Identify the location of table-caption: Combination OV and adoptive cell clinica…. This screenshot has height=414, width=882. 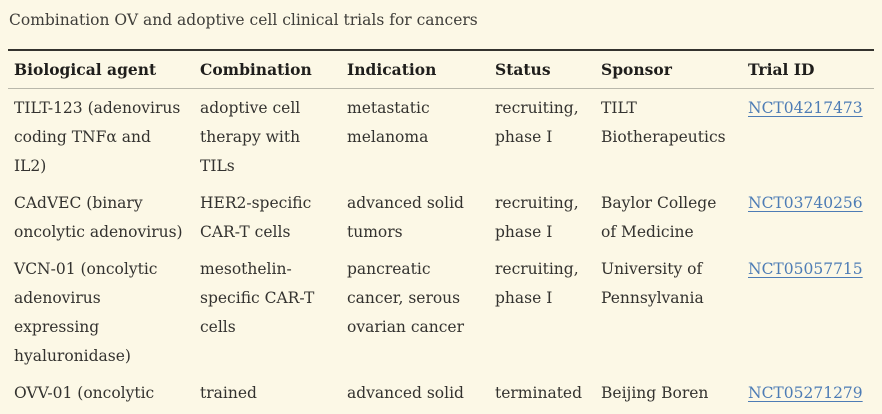
(243, 20).